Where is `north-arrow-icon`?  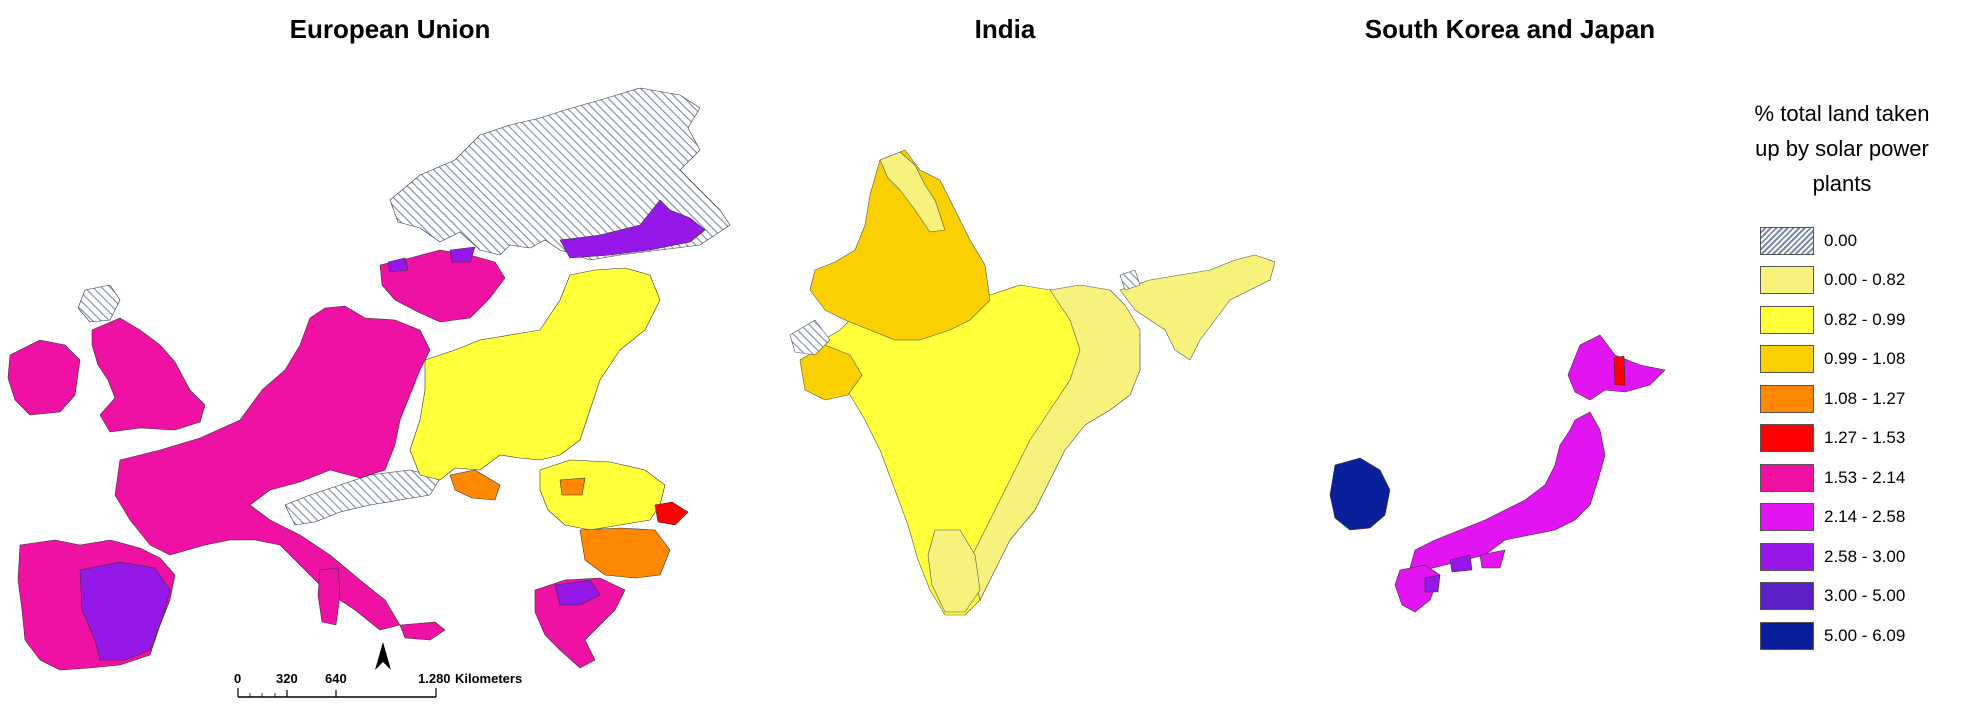 north-arrow-icon is located at coordinates (383, 656).